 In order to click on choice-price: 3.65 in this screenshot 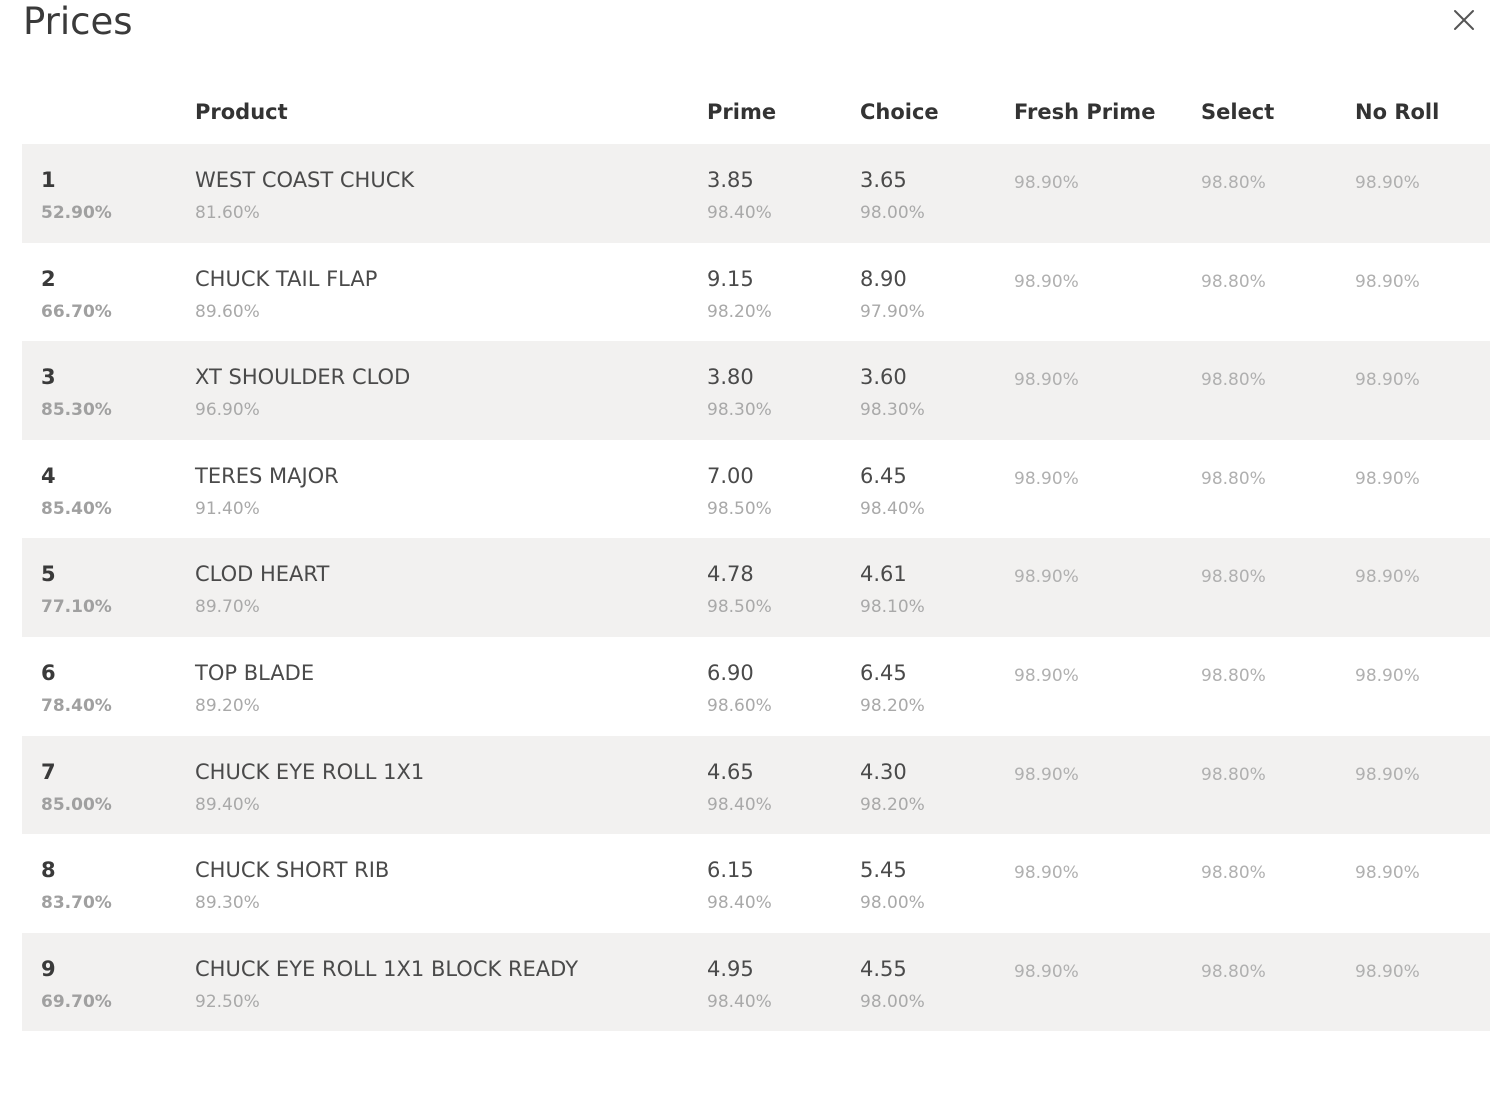, I will do `click(883, 180)`.